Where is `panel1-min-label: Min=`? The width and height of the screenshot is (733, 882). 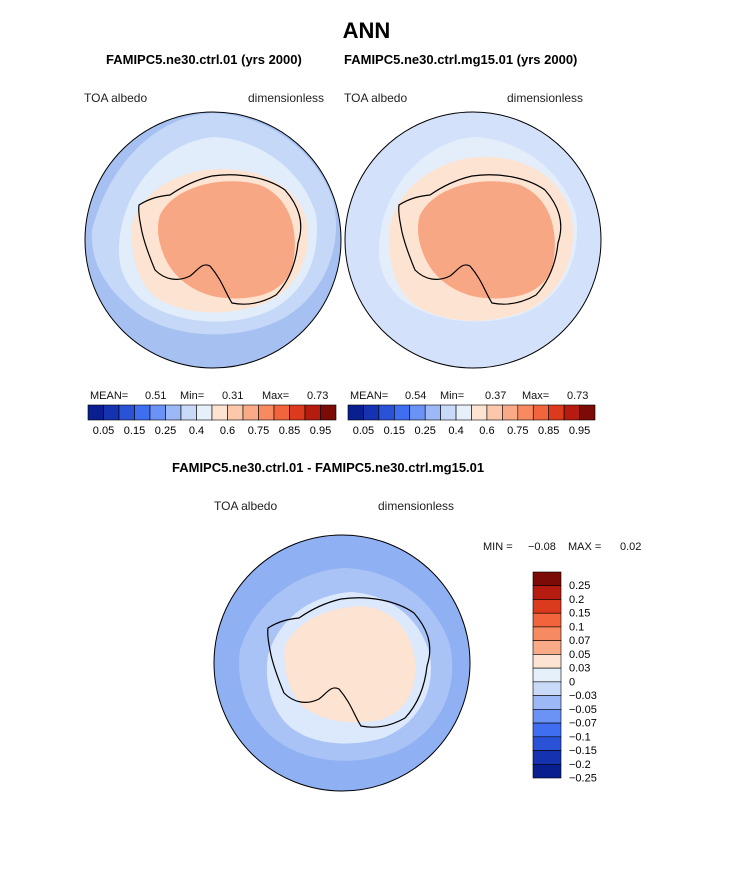 panel1-min-label: Min= is located at coordinates (192, 396).